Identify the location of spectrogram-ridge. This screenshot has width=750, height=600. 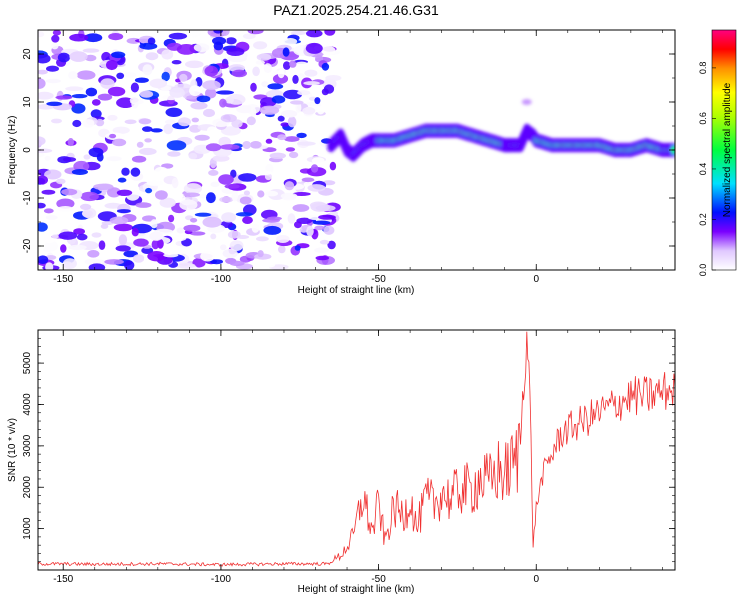
(501, 130).